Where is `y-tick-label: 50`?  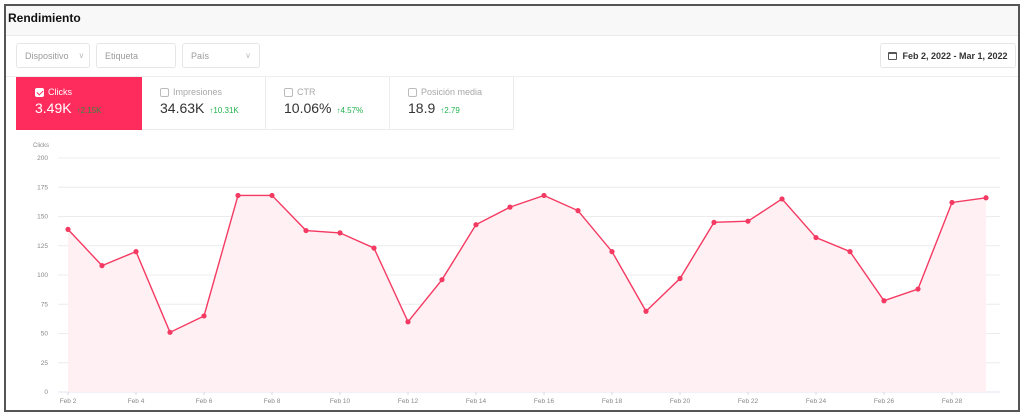 y-tick-label: 50 is located at coordinates (45, 334).